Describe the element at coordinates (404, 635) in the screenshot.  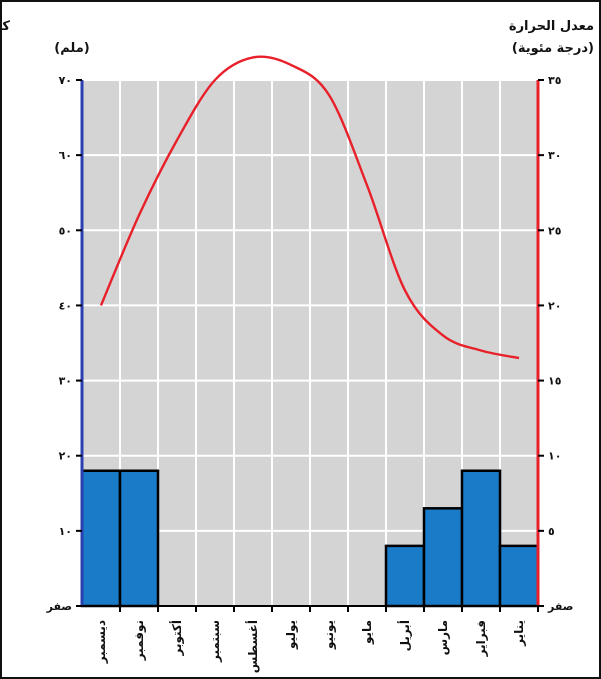
I see `month-label: أبريل` at that location.